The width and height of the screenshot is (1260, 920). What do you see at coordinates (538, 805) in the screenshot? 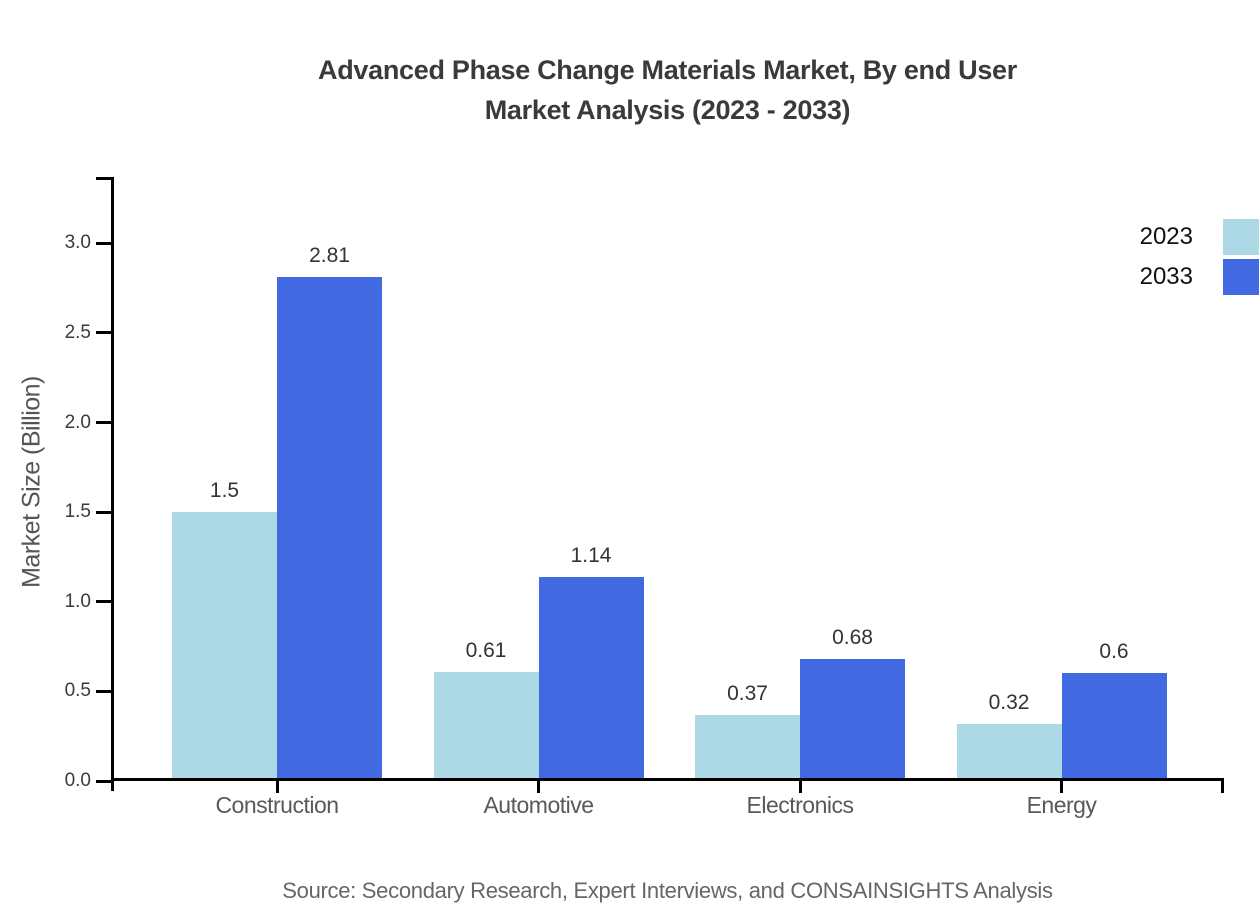
I see `x-category-label-automotive: Automotive` at bounding box center [538, 805].